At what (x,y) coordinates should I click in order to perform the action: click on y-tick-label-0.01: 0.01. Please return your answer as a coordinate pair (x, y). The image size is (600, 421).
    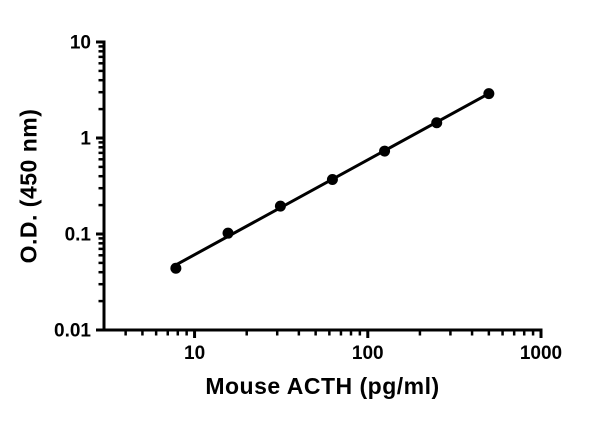
    Looking at the image, I should click on (72, 331).